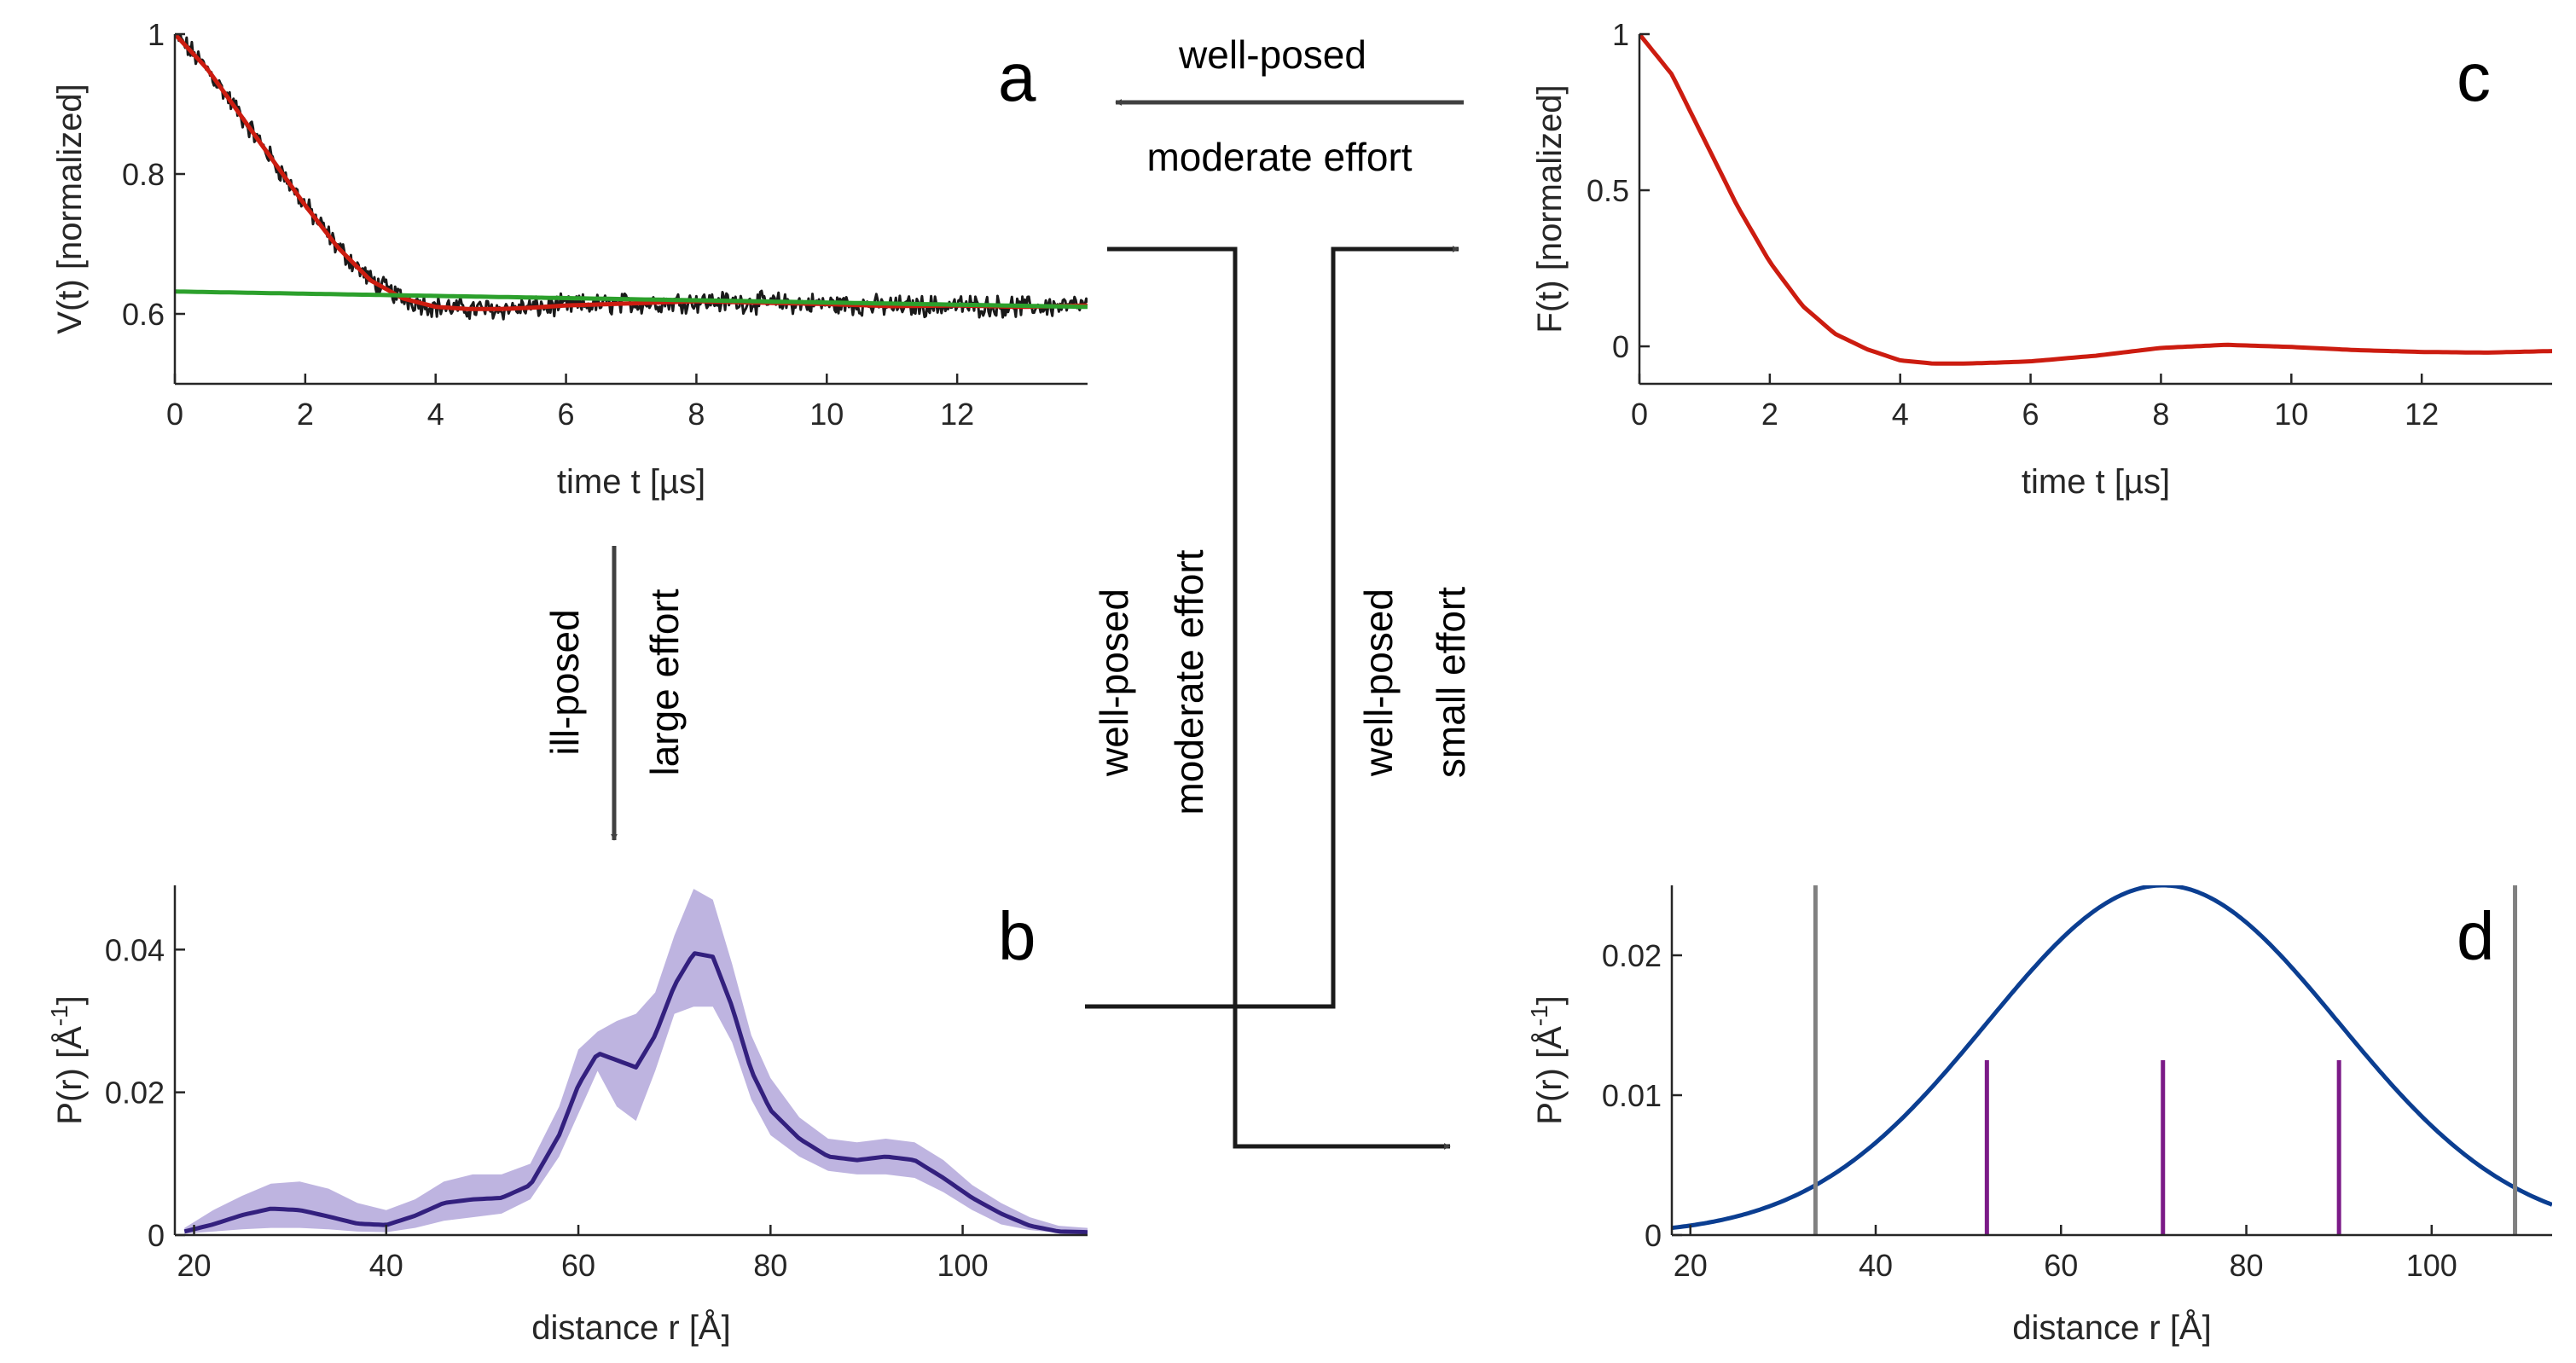  I want to click on down-arrow-label-2: large effort, so click(664, 682).